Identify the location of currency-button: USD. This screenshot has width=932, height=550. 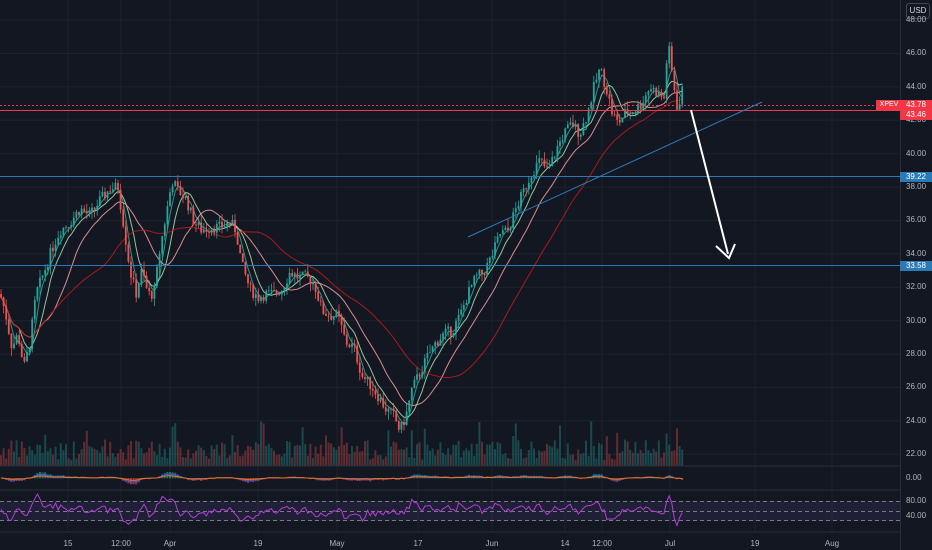
(918, 11).